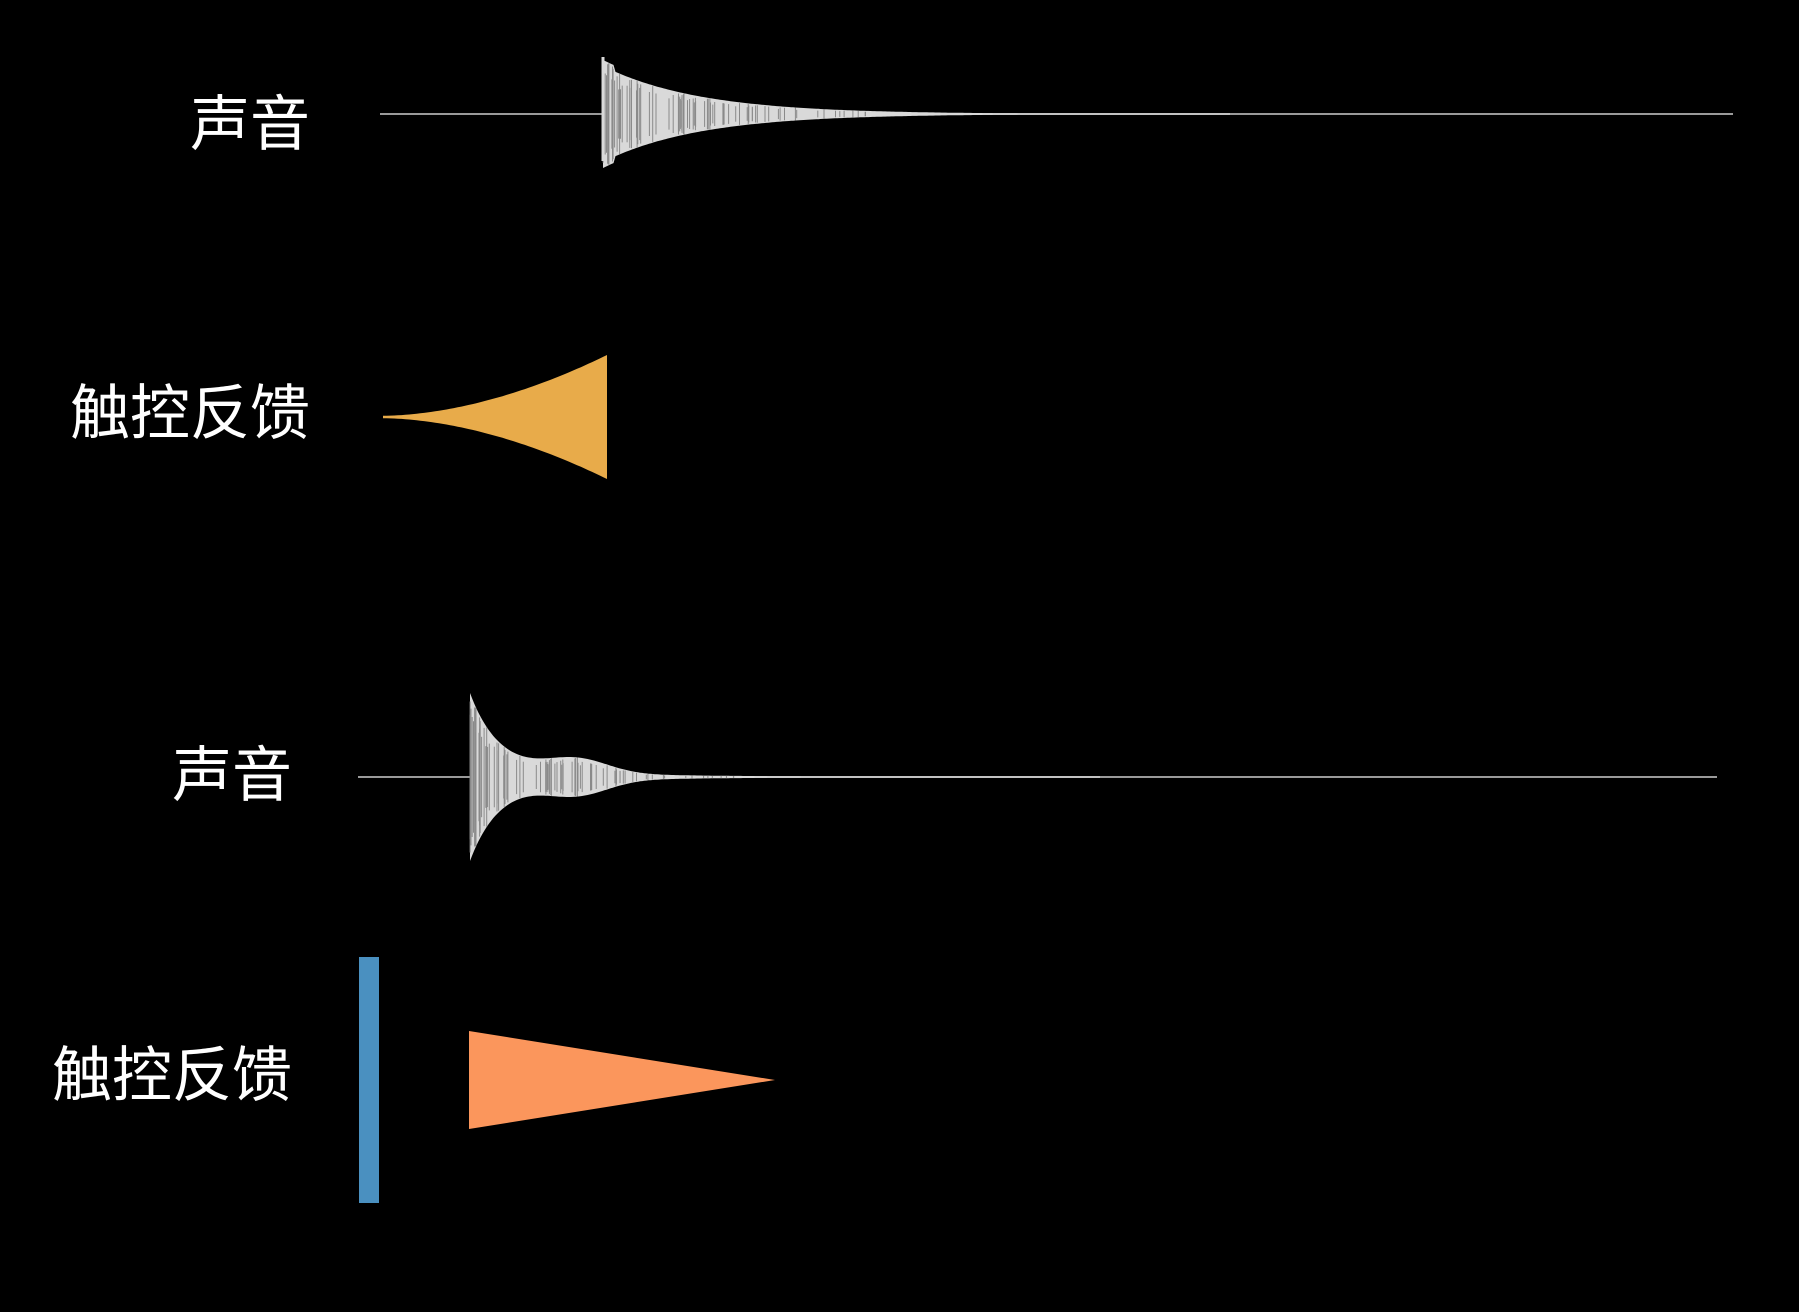  What do you see at coordinates (232, 776) in the screenshot?
I see `row3-sound-label: 声音` at bounding box center [232, 776].